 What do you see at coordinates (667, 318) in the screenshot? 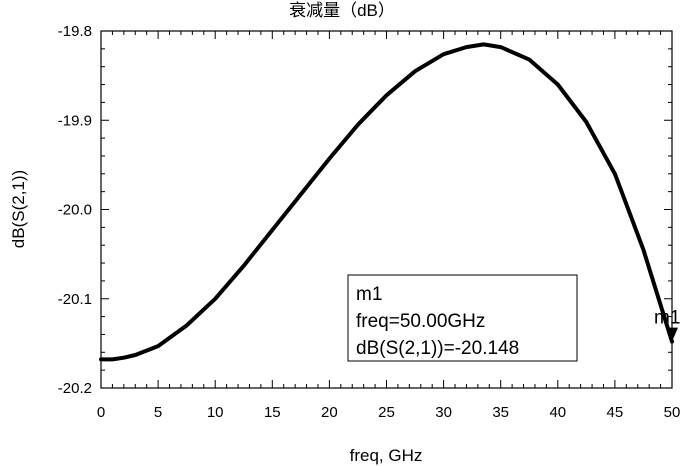
I see `marker-label: m1` at bounding box center [667, 318].